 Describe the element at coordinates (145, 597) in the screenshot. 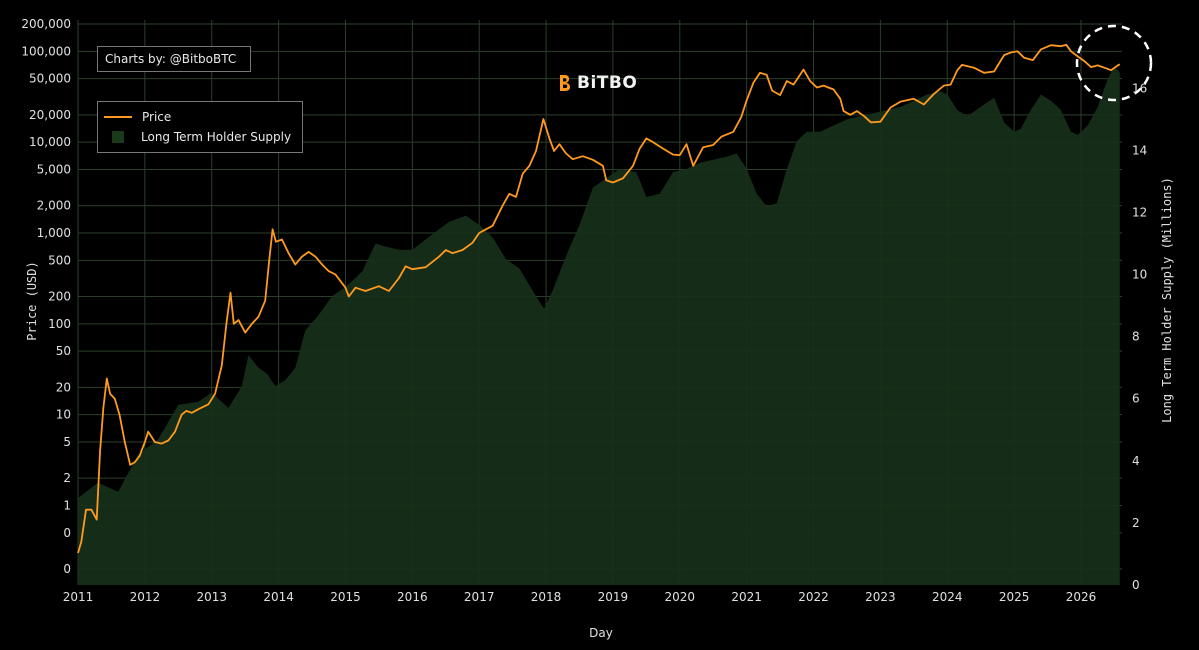

I see `x-tick-label: 2012` at that location.